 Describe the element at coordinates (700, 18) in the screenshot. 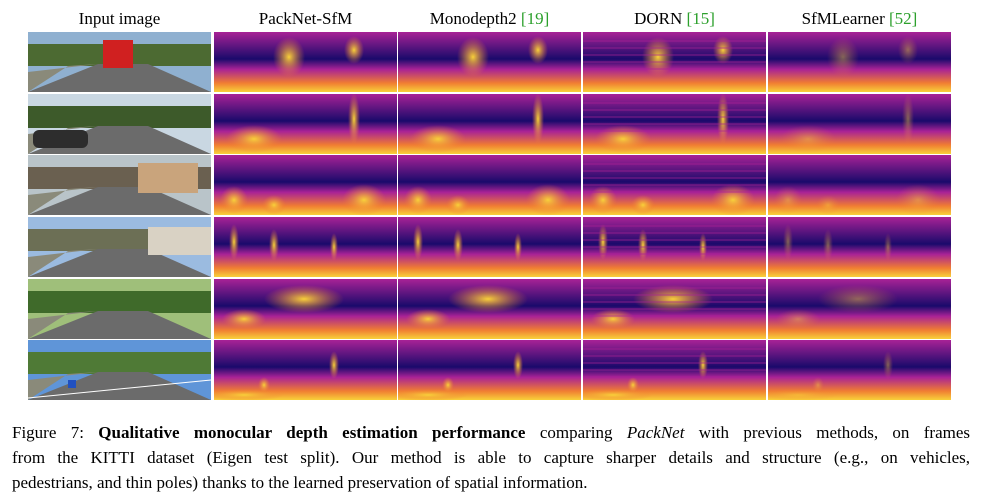

I see `citation-link: [15]` at that location.